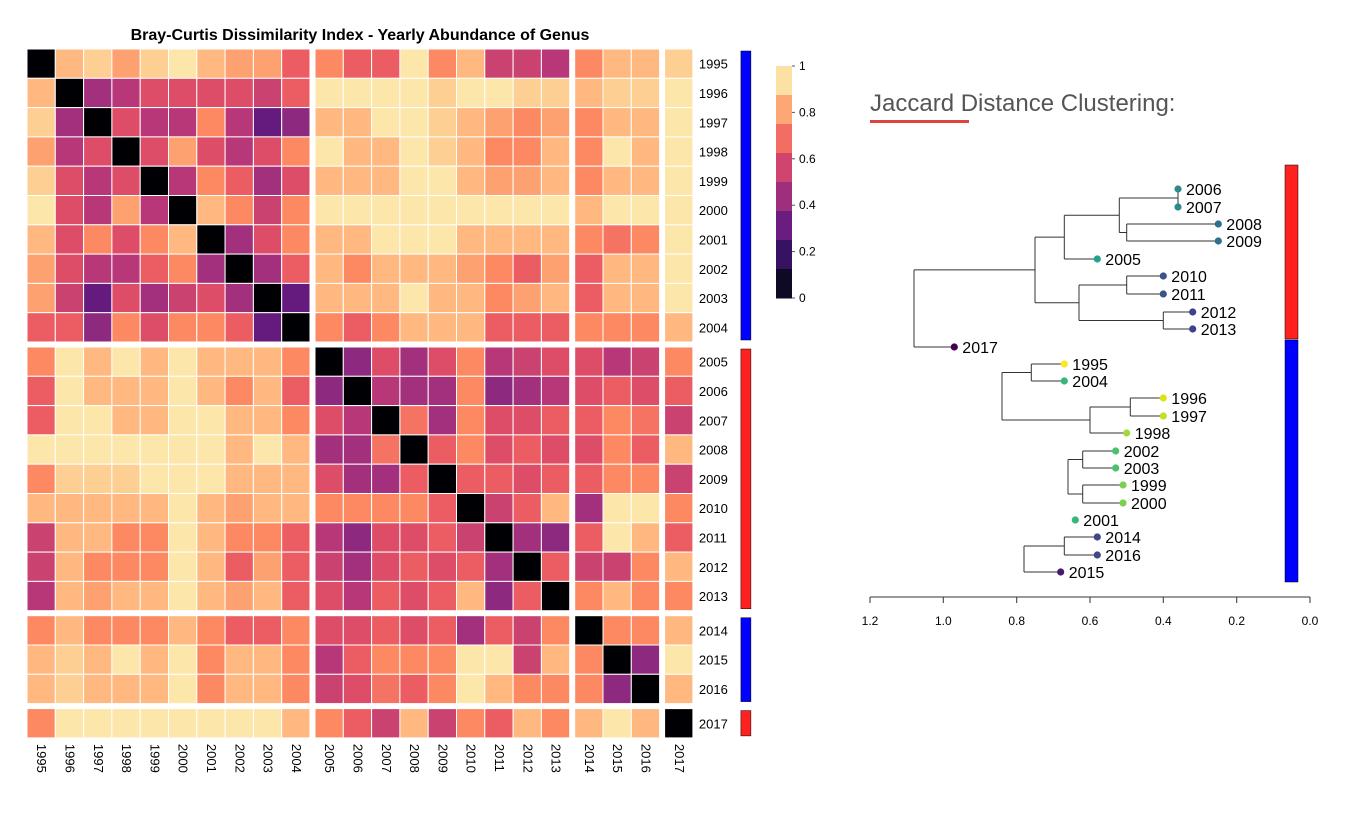 The image size is (1357, 826). I want to click on heatmap-cell-2017-2009, so click(442, 723).